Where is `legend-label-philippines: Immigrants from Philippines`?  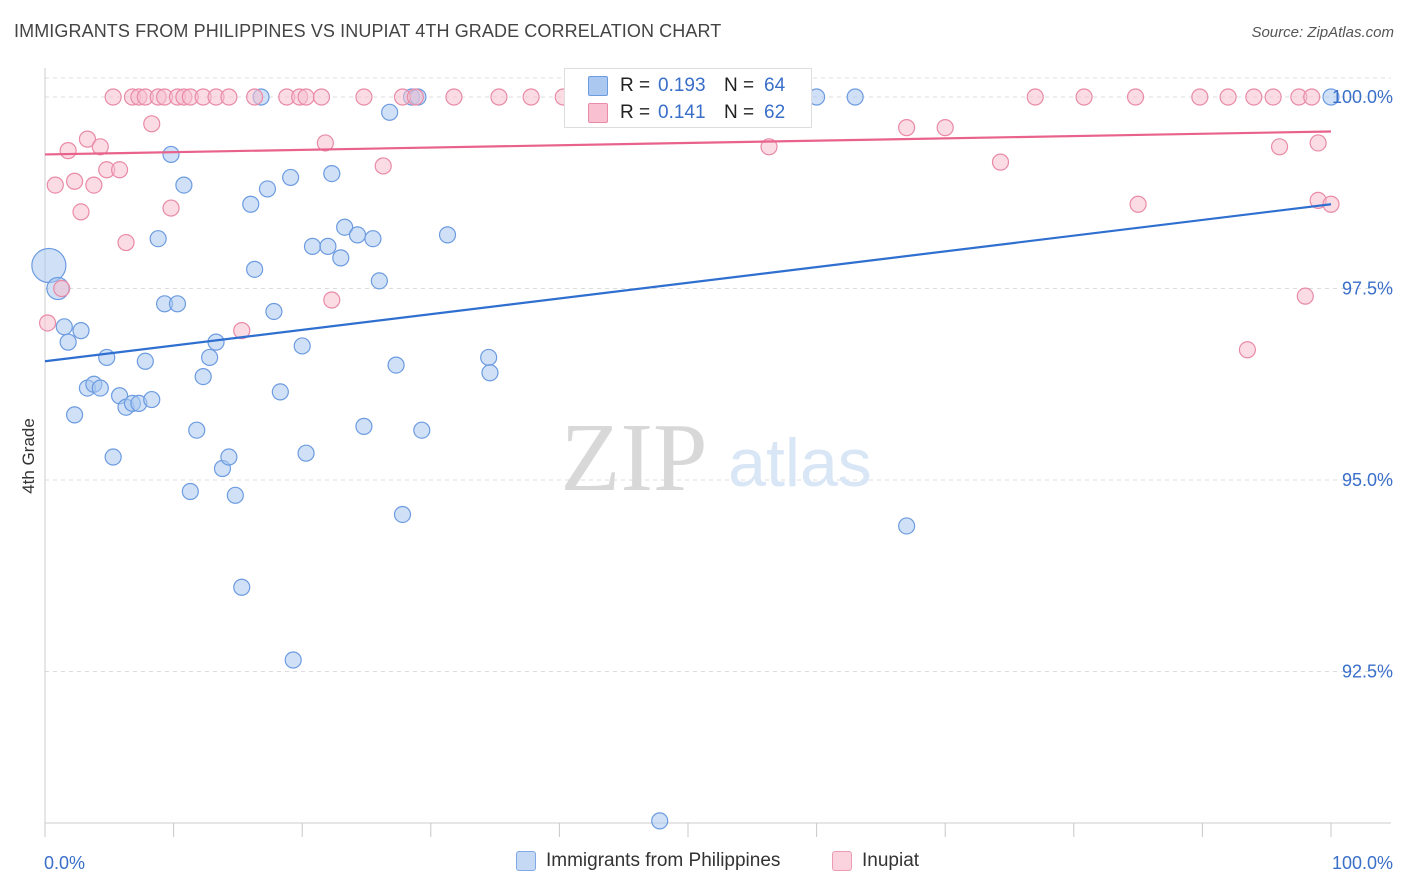 legend-label-philippines: Immigrants from Philippines is located at coordinates (663, 860).